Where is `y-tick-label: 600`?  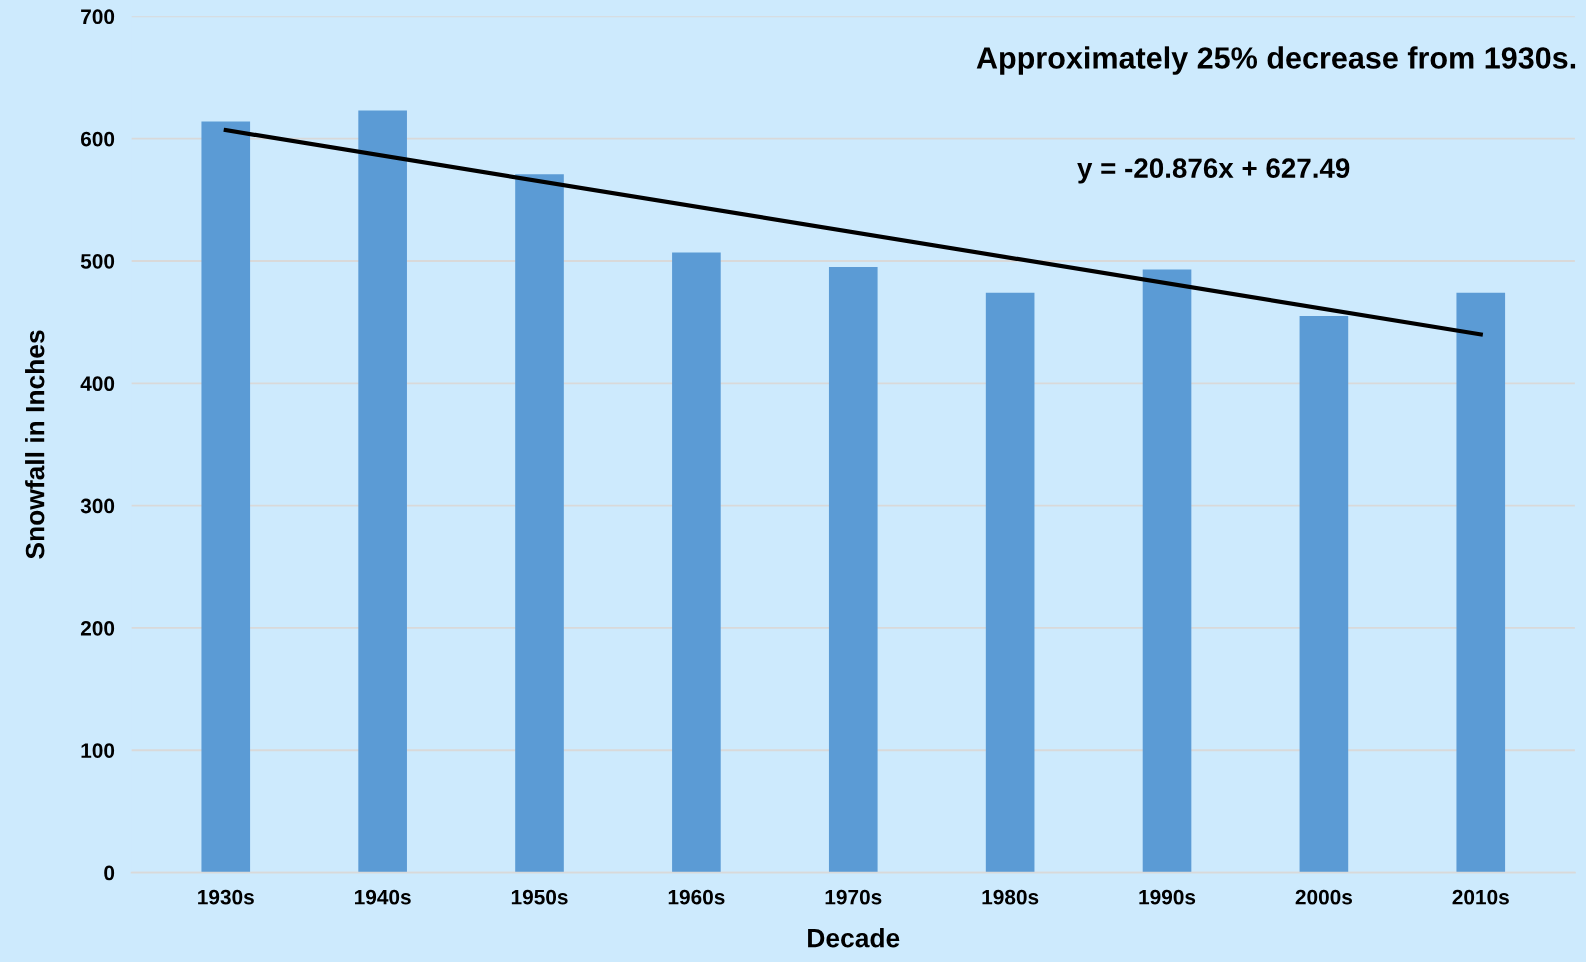 y-tick-label: 600 is located at coordinates (97, 139).